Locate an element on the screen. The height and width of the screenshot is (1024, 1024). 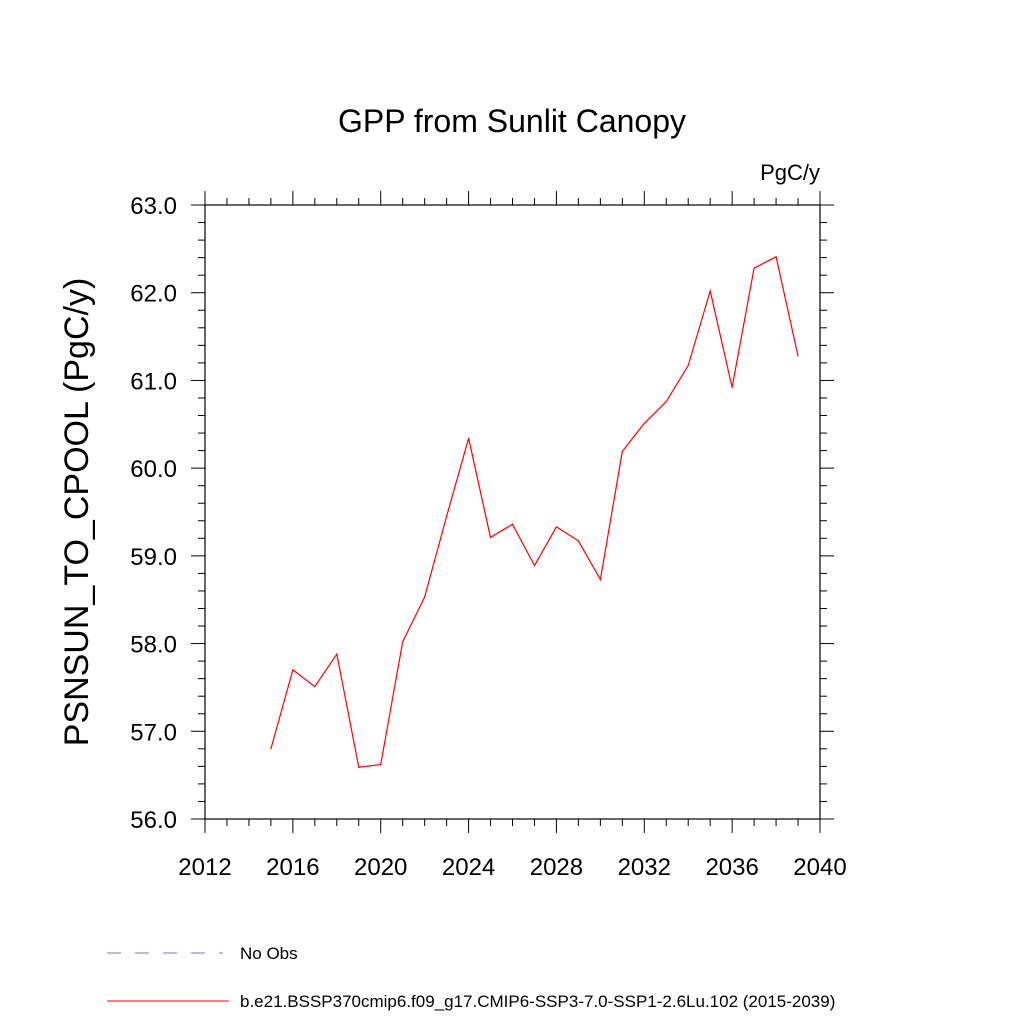
y-tick-label: 58.0 is located at coordinates (153, 645).